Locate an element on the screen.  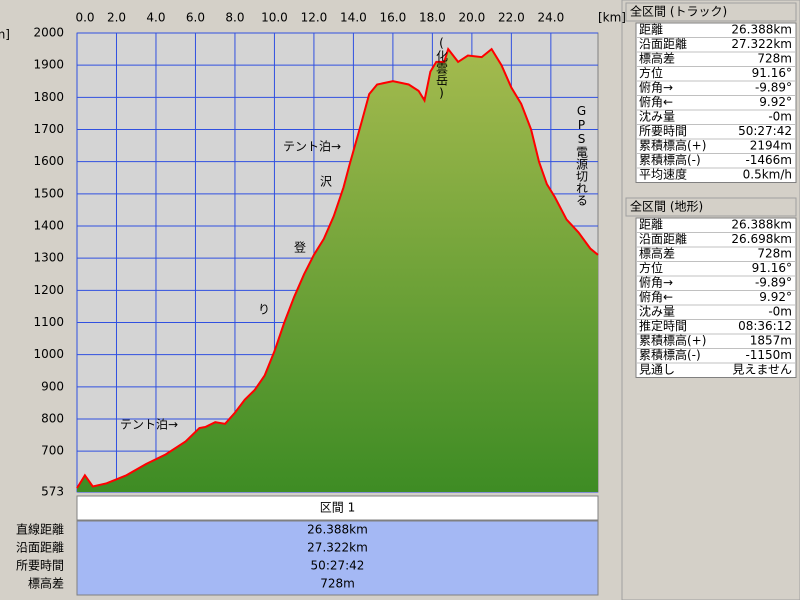
stat-value: -1150m is located at coordinates (768, 355).